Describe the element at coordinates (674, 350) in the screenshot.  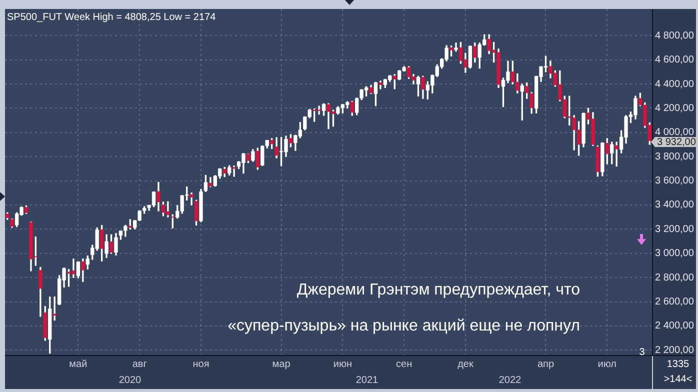
I see `y-tick-label: 2 200,00` at that location.